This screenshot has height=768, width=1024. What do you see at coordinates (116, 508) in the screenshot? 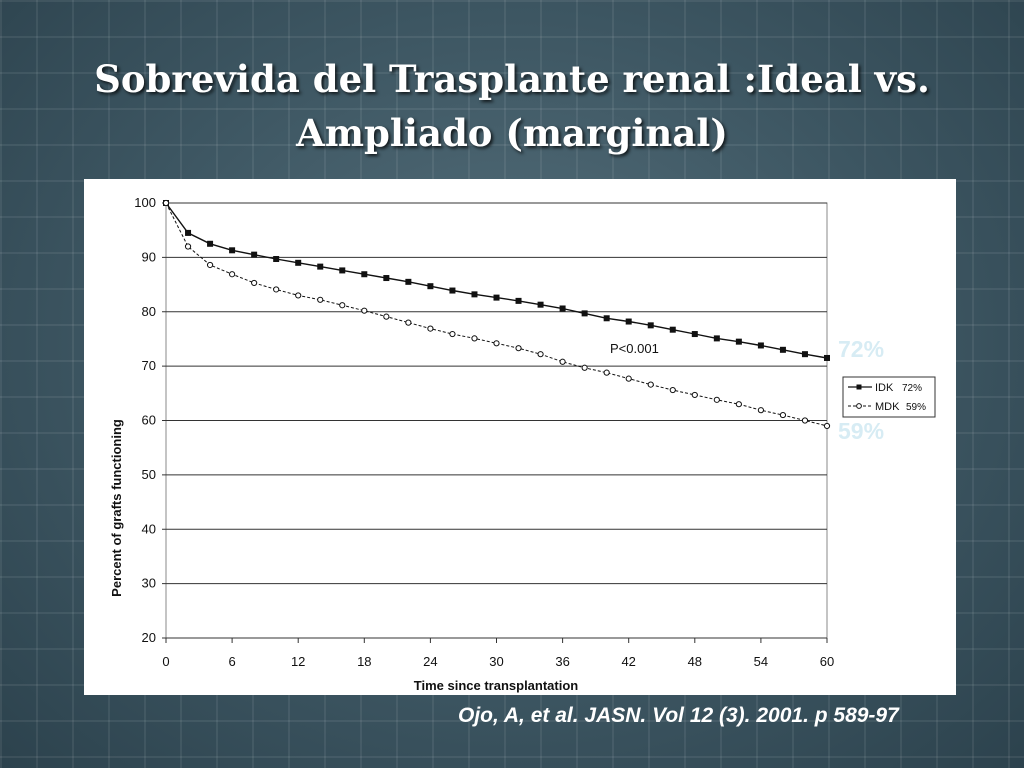
I see `y-axis-label: Percent of grafts functioning` at bounding box center [116, 508].